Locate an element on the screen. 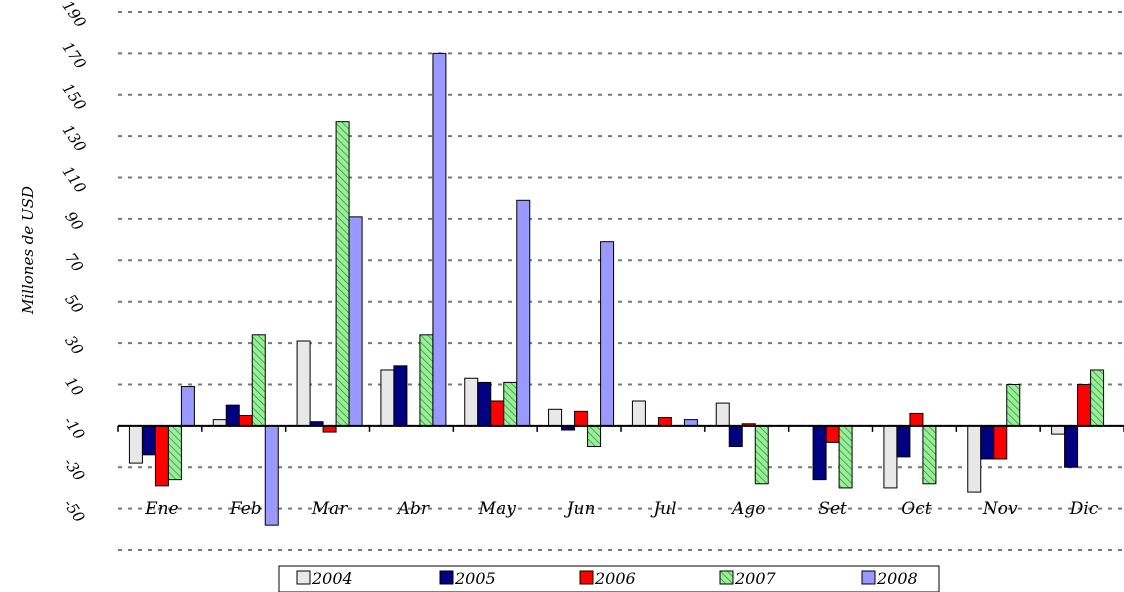 The height and width of the screenshot is (592, 1124). category-label: Nov is located at coordinates (1000, 509).